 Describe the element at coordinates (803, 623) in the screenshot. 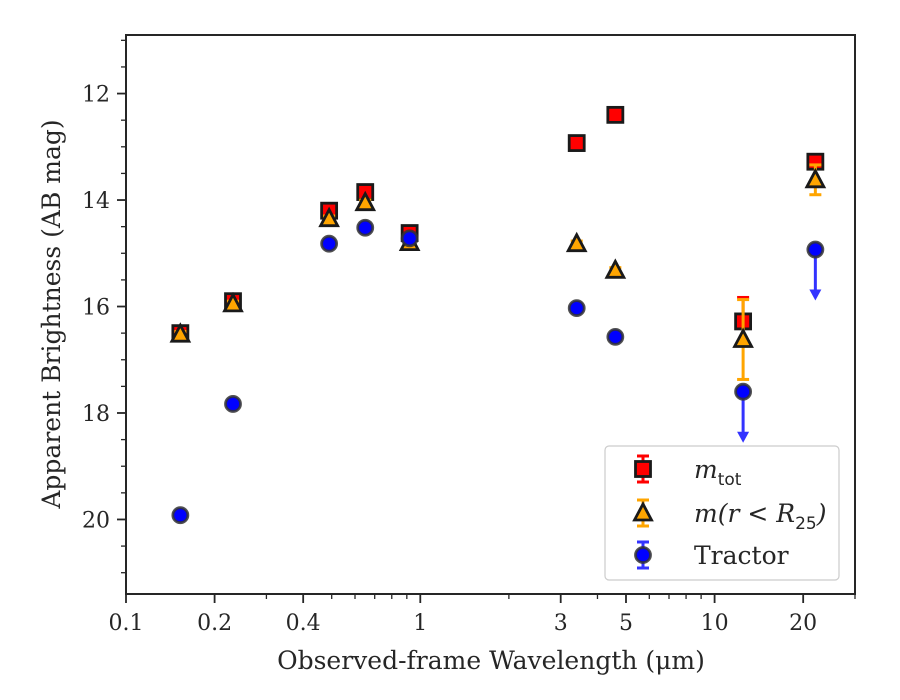

I see `x-tick-label: 20` at that location.